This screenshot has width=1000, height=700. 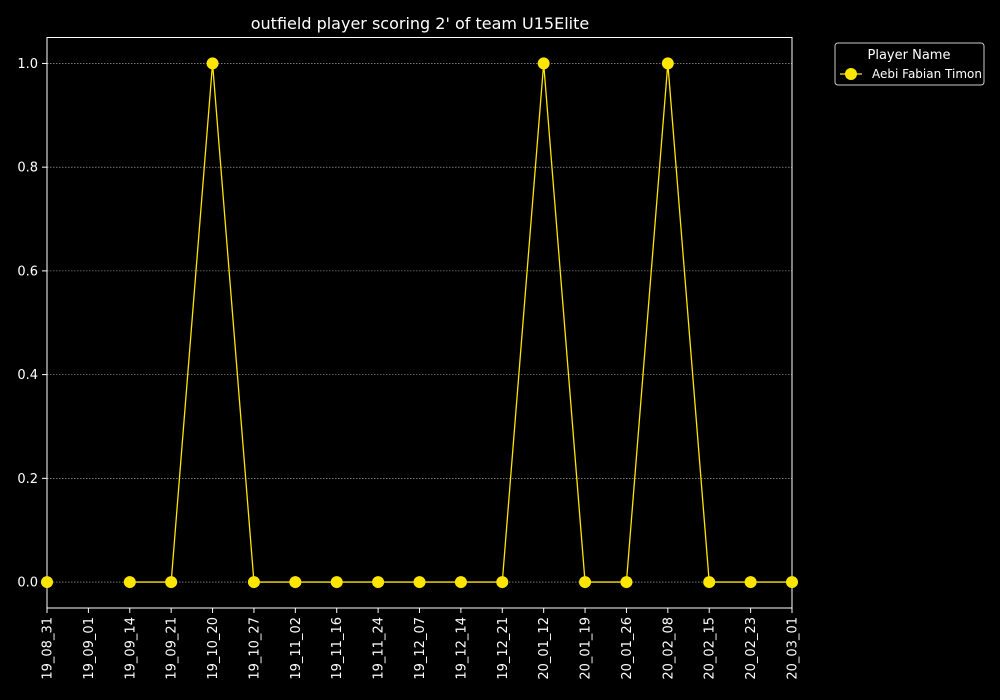 I want to click on x-tick-label: 19_10_20, so click(x=213, y=648).